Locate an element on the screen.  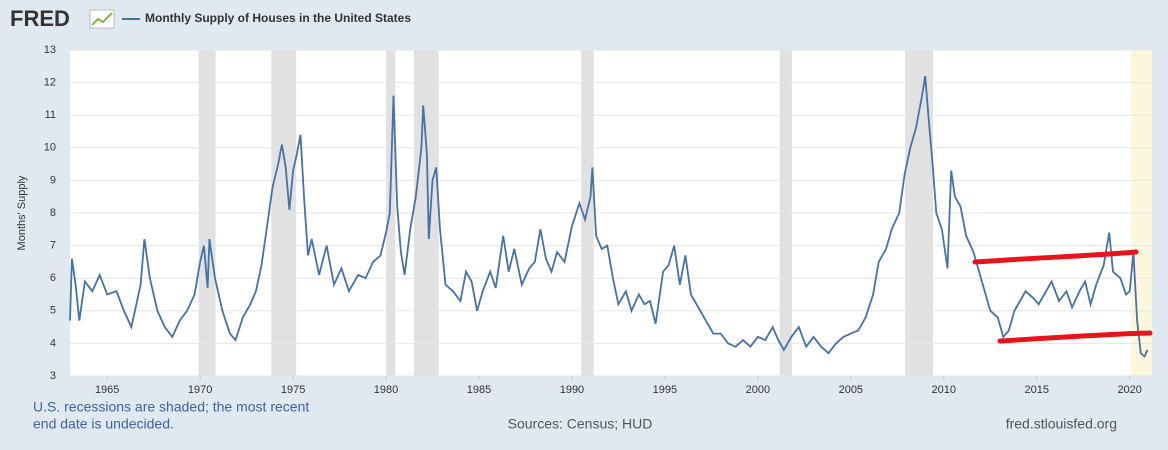
y-tick-label: 7 is located at coordinates (53, 246).